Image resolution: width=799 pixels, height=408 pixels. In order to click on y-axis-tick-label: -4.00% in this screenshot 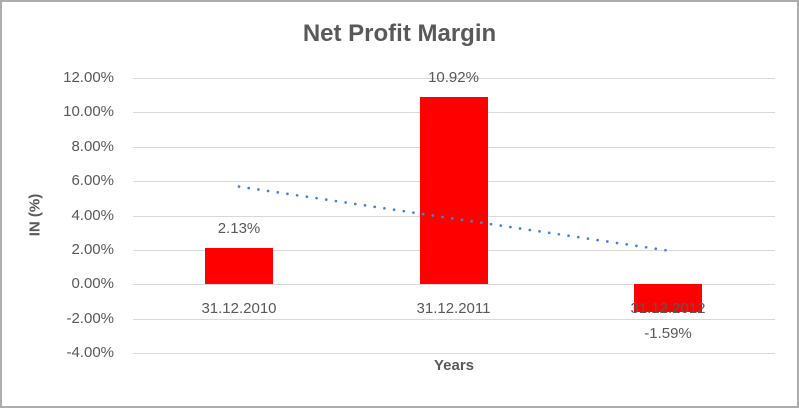, I will do `click(90, 352)`.